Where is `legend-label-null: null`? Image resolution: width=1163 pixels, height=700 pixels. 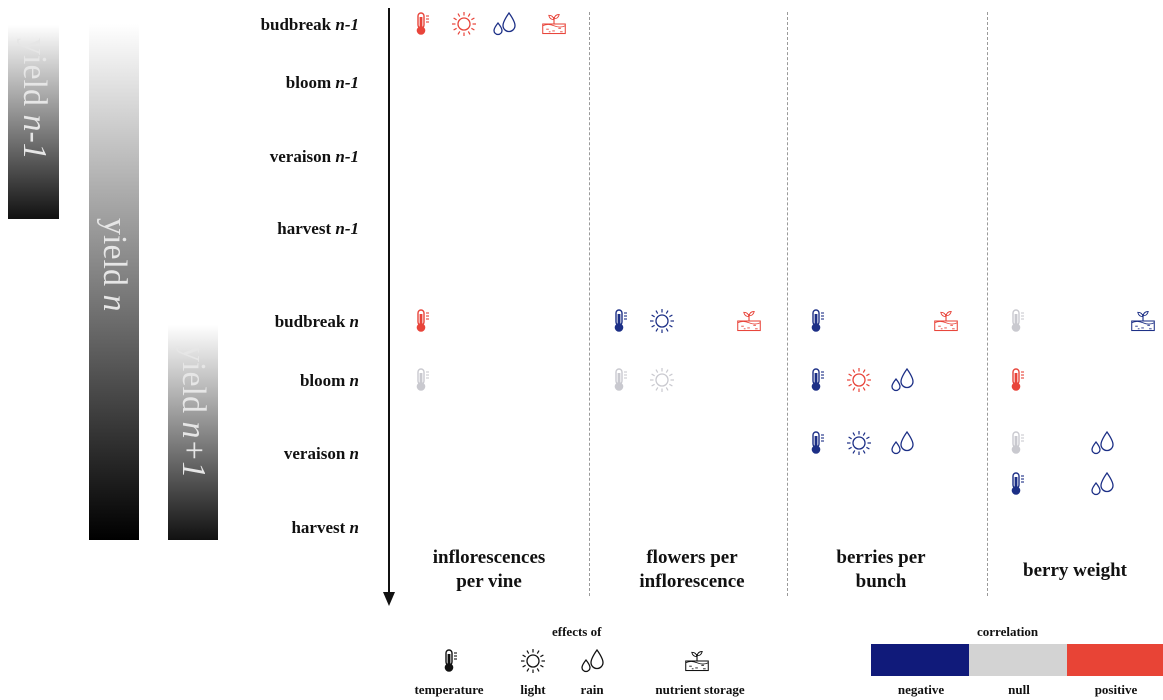
legend-label-null: null is located at coordinates (1019, 689).